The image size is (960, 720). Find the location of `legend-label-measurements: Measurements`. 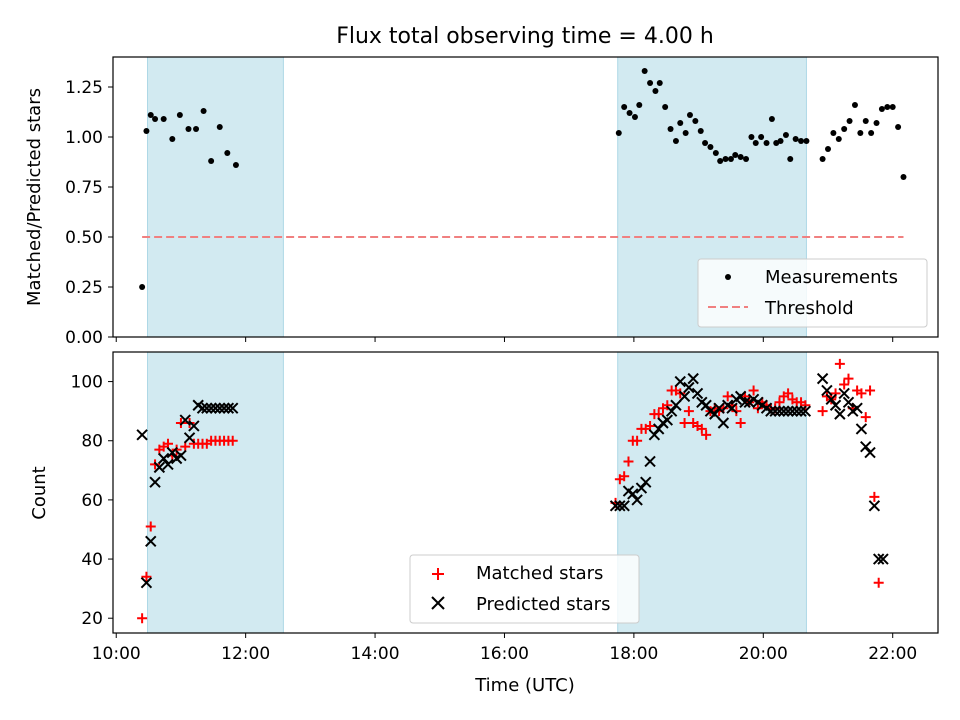

legend-label-measurements: Measurements is located at coordinates (831, 277).